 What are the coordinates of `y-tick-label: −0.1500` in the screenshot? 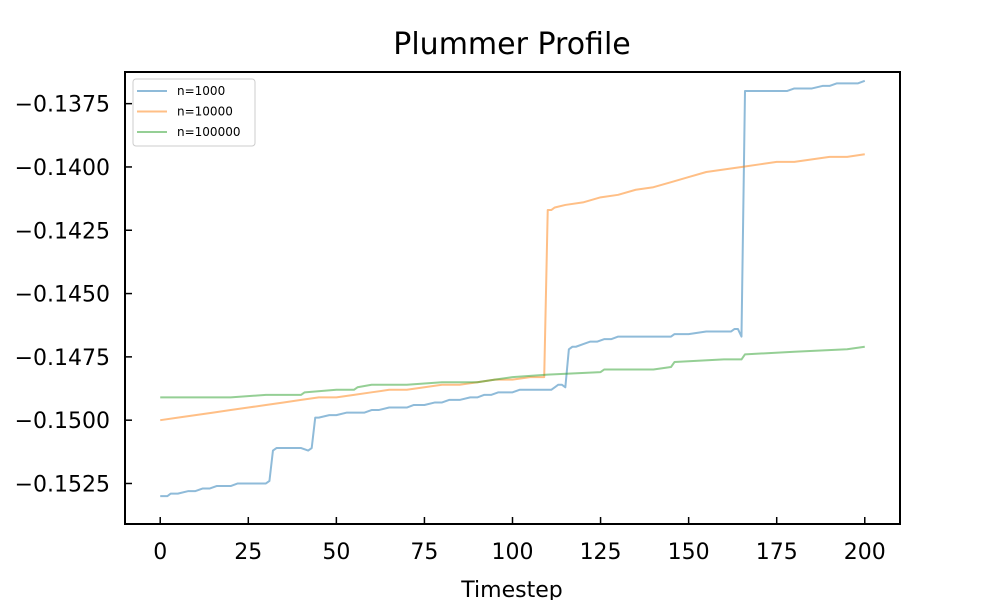 It's located at (62, 421).